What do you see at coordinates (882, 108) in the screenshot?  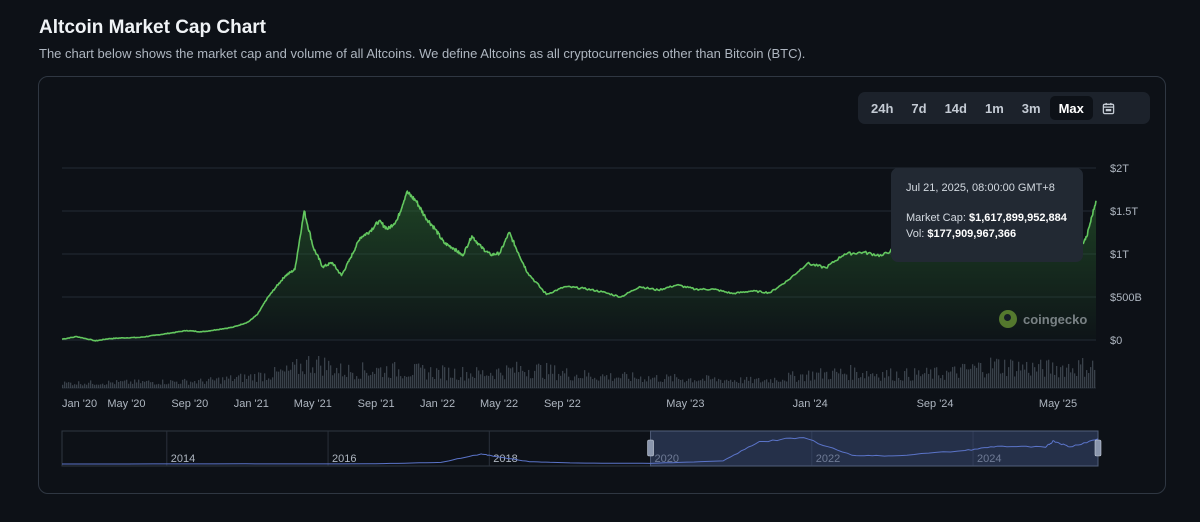 I see `range-24h-button: 24h` at bounding box center [882, 108].